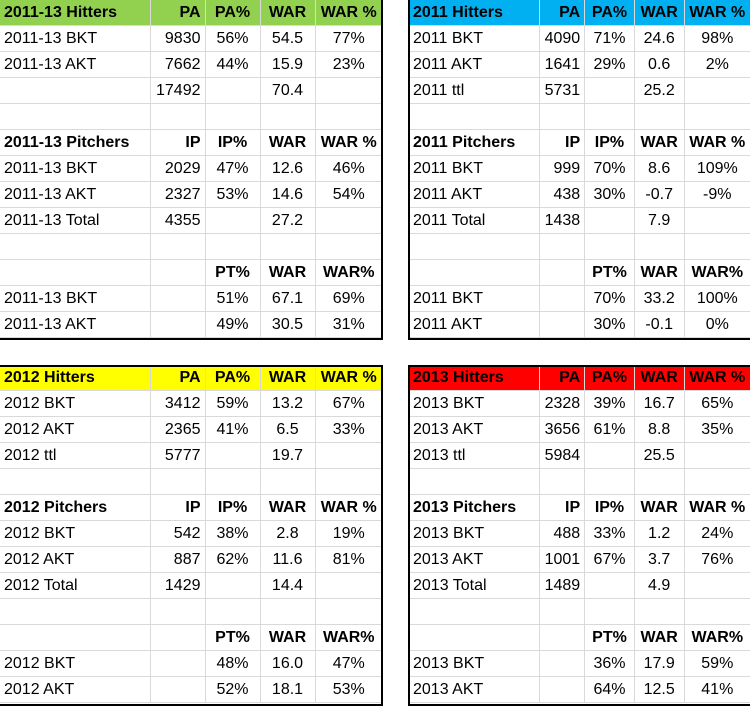  What do you see at coordinates (191, 142) in the screenshot?
I see `pitchers-header-row: 2011-13 Pitchers IP IP% WAR WAR %` at bounding box center [191, 142].